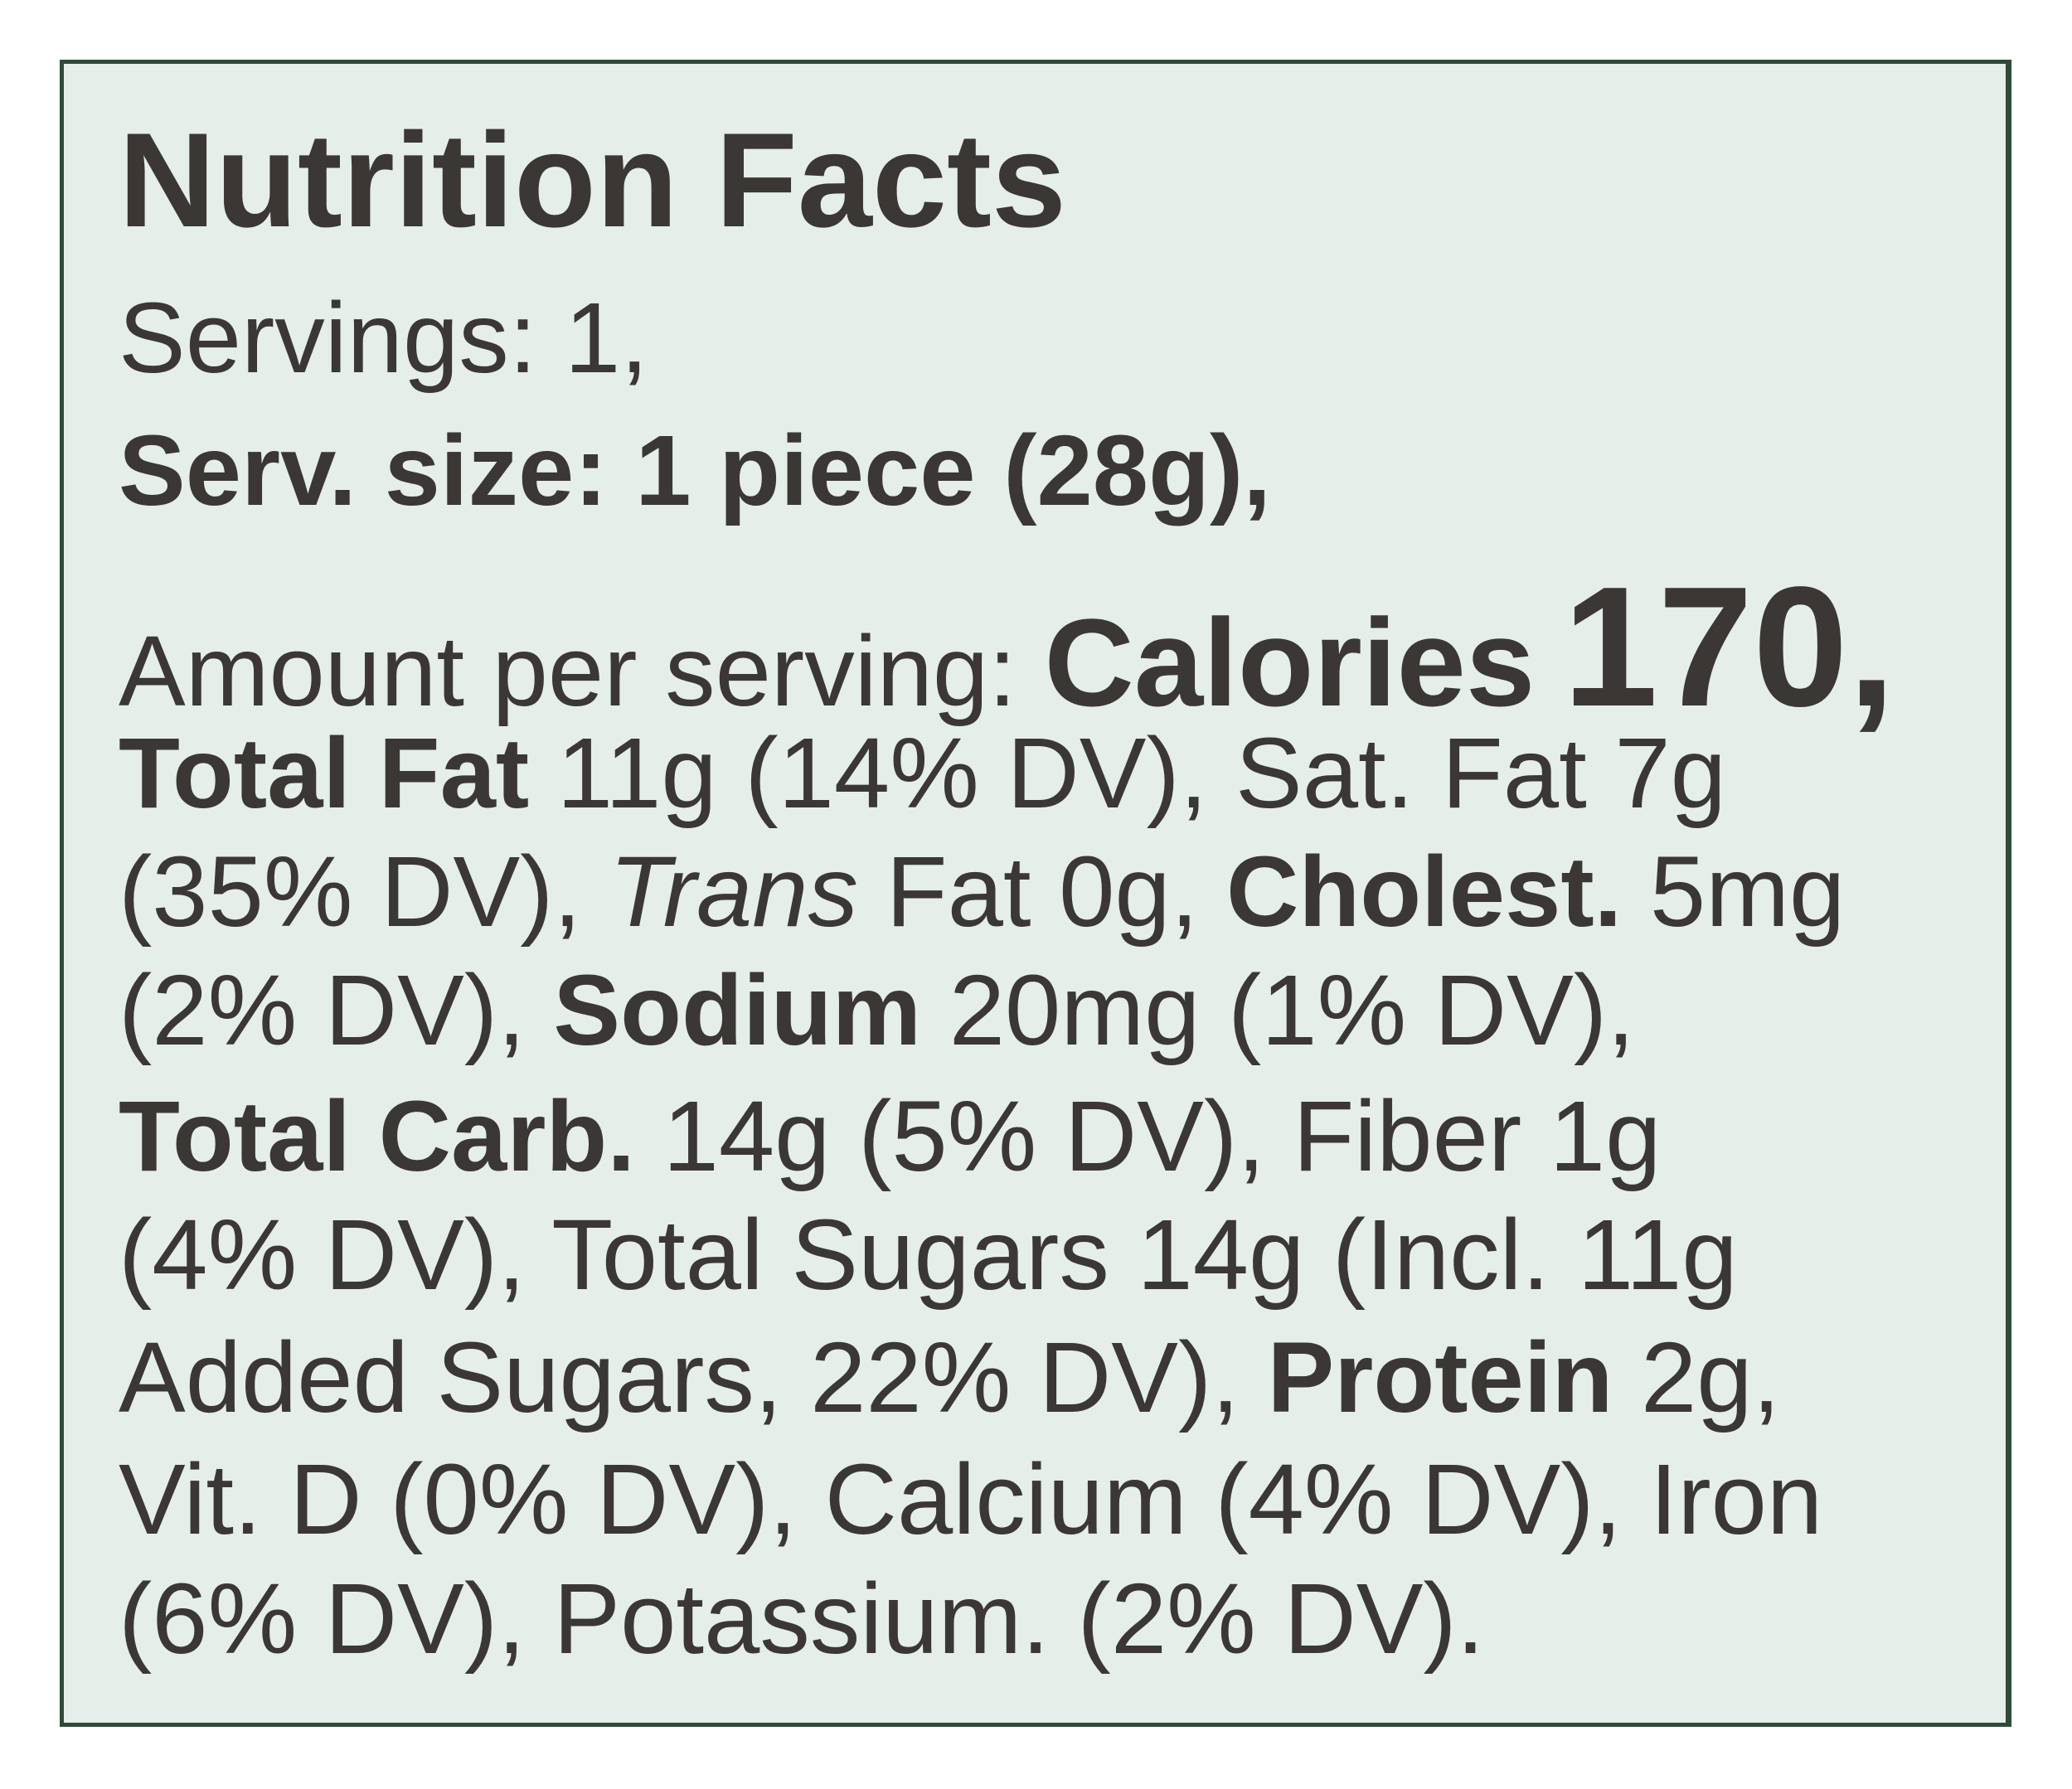  Describe the element at coordinates (734, 892) in the screenshot. I see `text: Trans` at that location.